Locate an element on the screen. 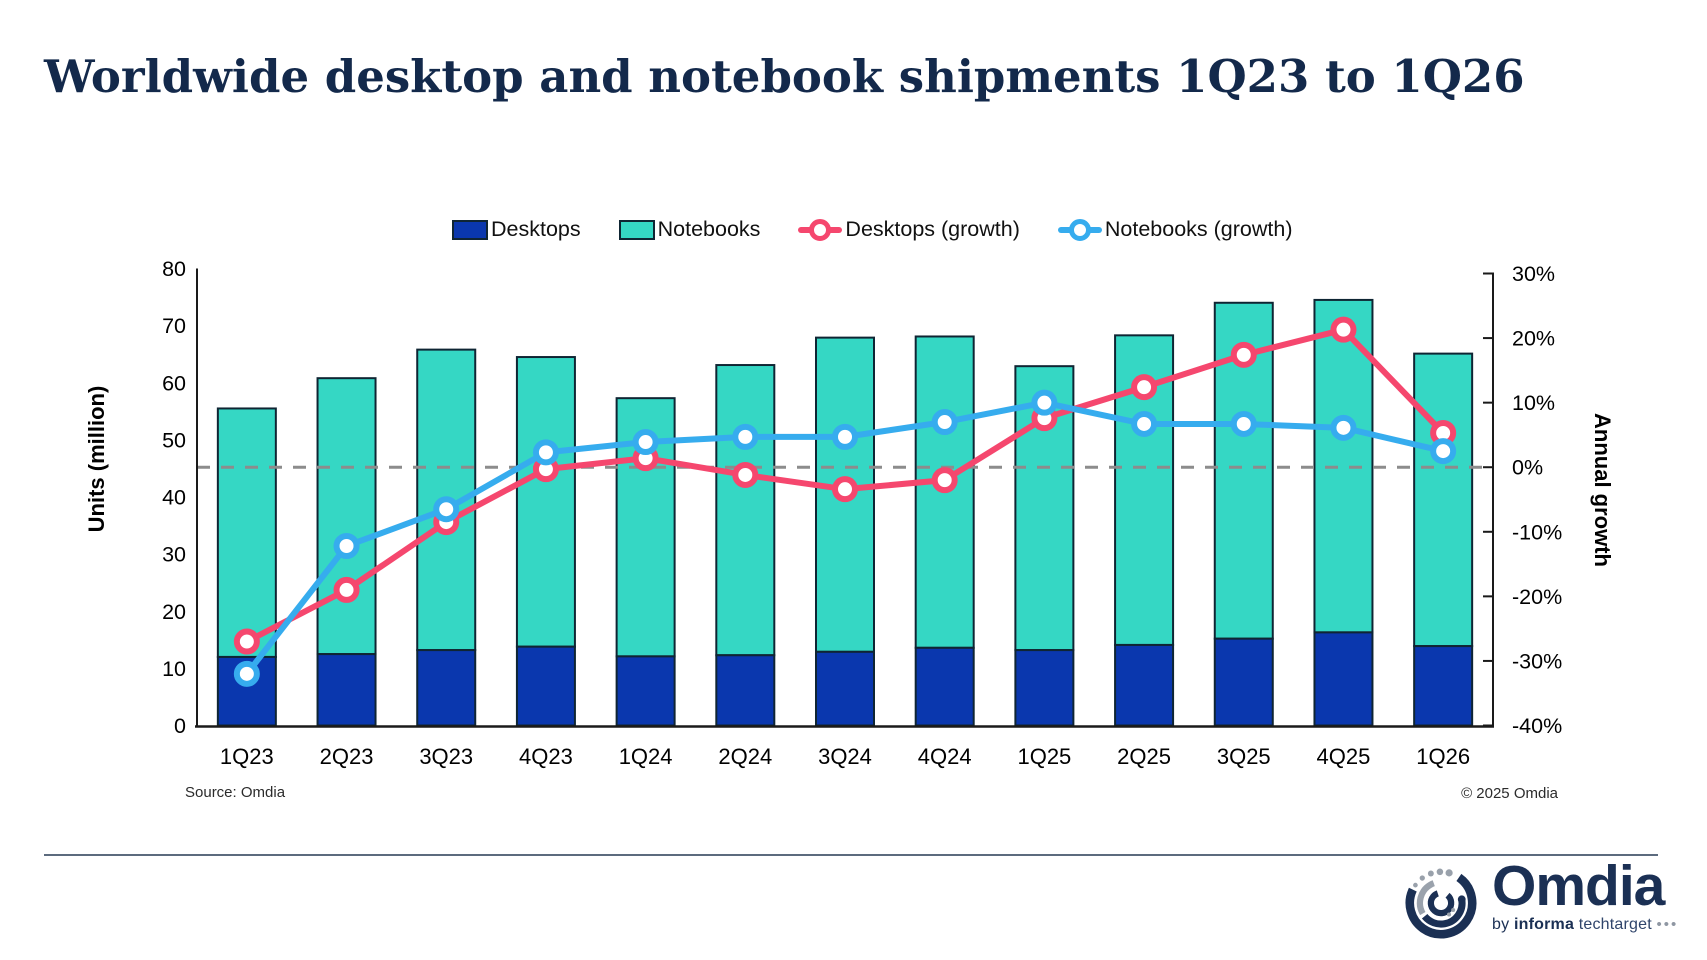 This screenshot has width=1707, height=960. point-desktops-growth-1Q23 is located at coordinates (246, 641).